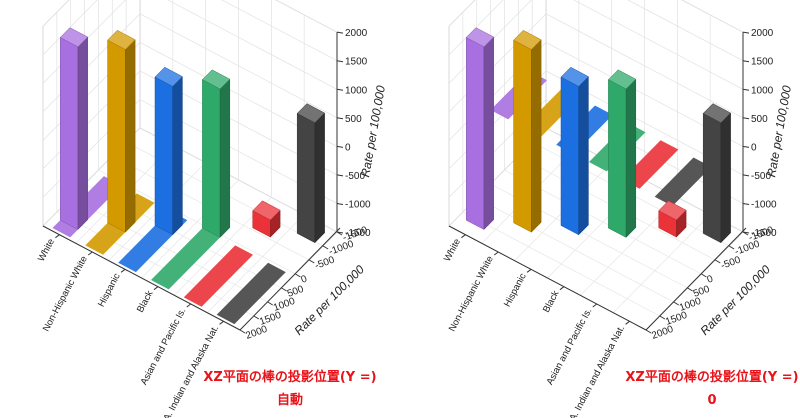 The image size is (800, 418). I want to click on x-axis-line, so click(547, 278).